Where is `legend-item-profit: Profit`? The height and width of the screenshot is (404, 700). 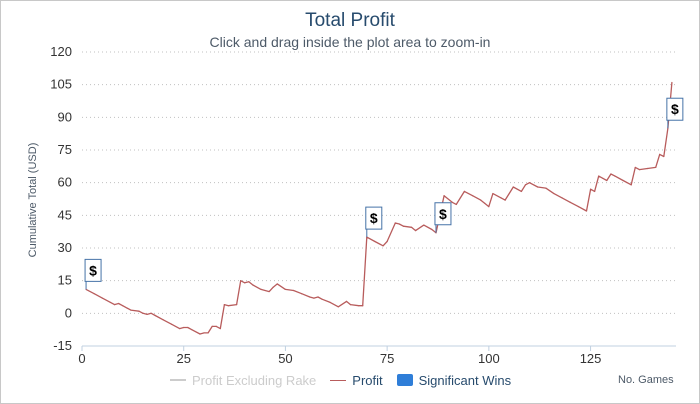 legend-item-profit: Profit is located at coordinates (356, 380).